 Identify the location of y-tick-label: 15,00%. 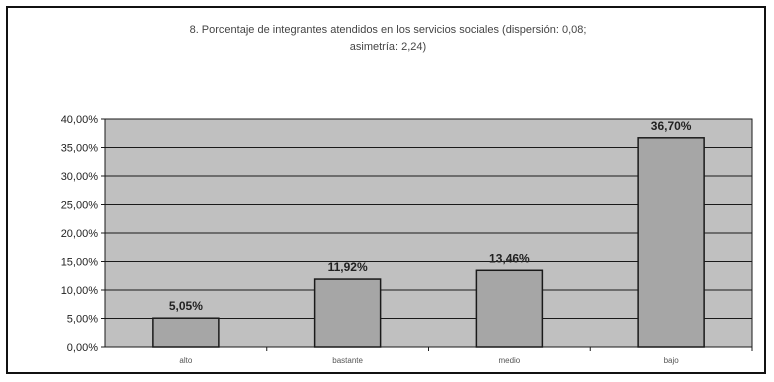
(80, 263).